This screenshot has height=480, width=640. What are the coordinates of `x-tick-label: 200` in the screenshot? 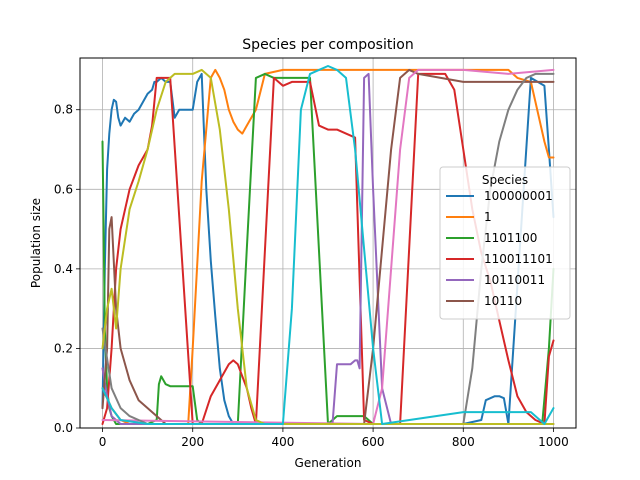 It's located at (192, 442).